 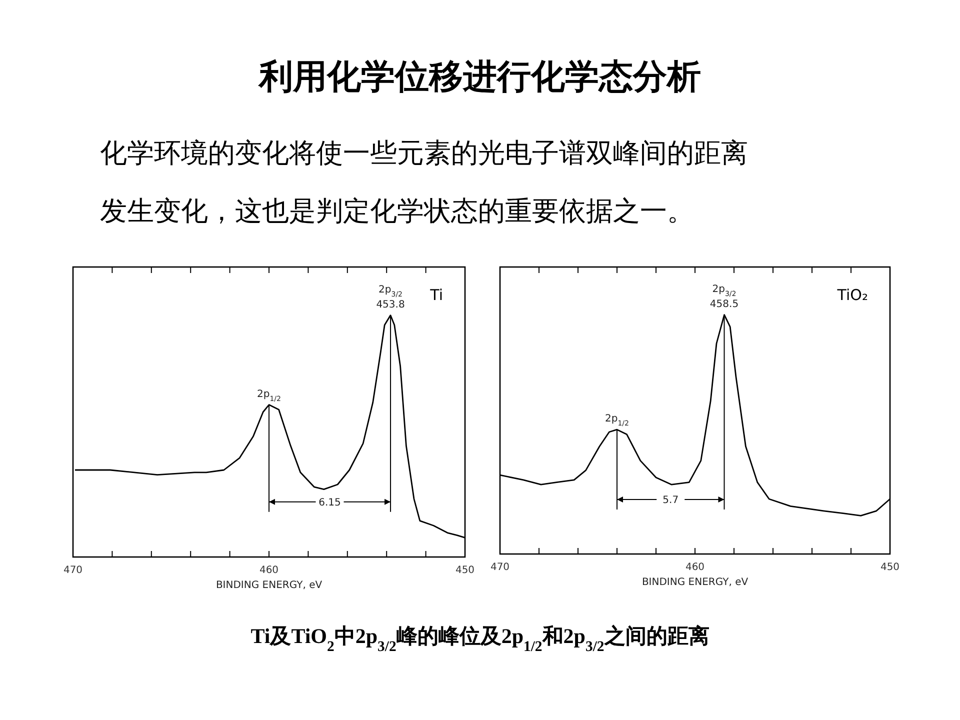 What do you see at coordinates (724, 304) in the screenshot?
I see `annotation: 458.5` at bounding box center [724, 304].